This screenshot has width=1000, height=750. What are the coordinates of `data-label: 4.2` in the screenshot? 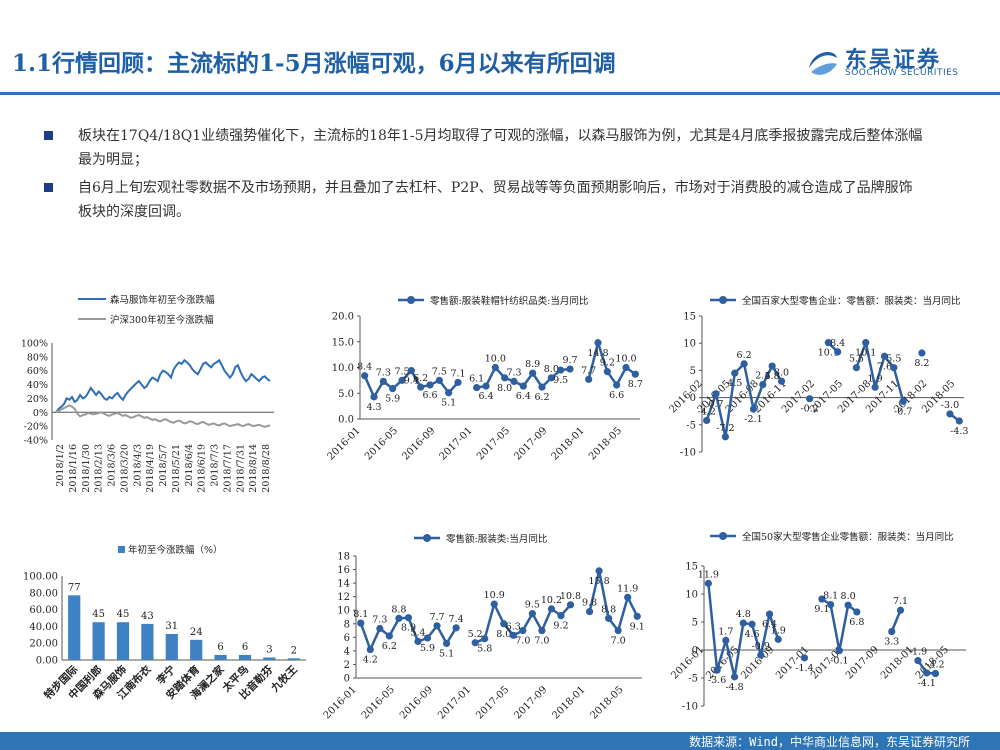 It's located at (370, 660).